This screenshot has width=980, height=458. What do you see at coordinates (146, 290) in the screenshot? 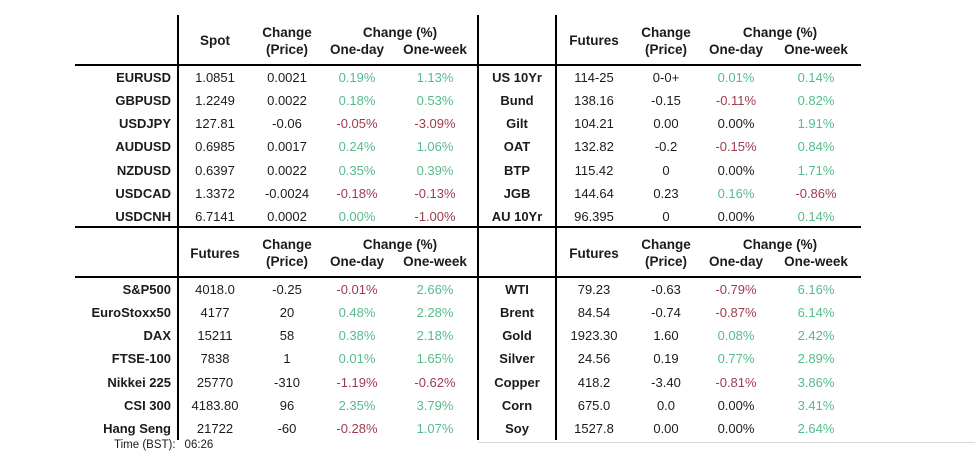
I see `instrument-label: S&P500` at bounding box center [146, 290].